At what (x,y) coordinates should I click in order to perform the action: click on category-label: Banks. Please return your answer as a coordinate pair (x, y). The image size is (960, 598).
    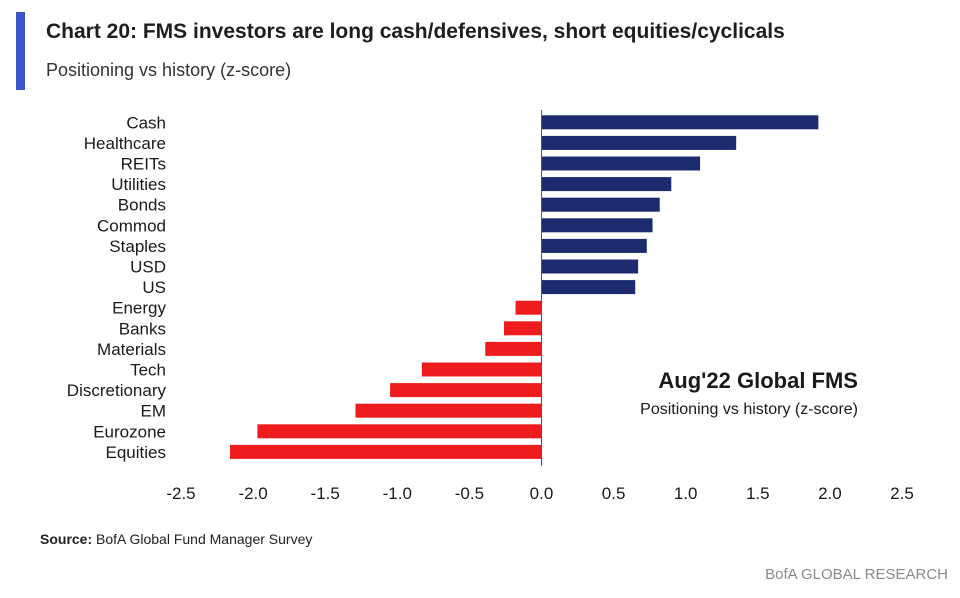
    Looking at the image, I should click on (142, 328).